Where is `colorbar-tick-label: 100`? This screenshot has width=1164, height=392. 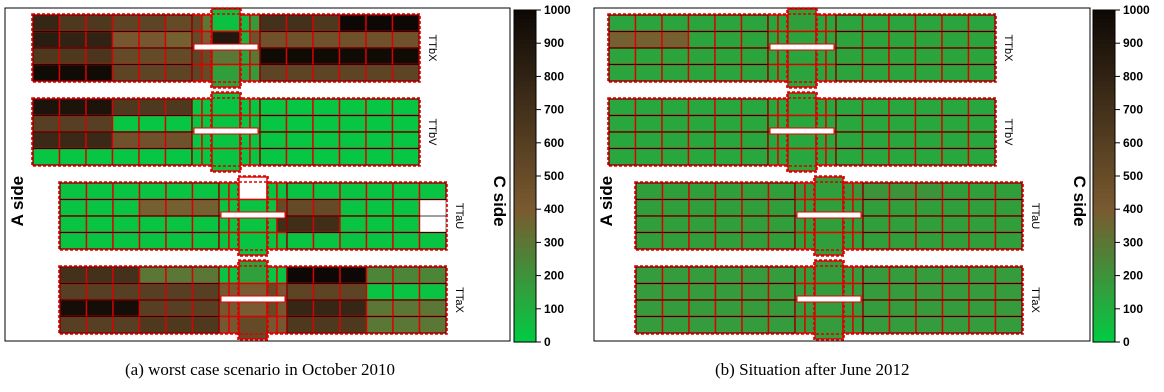
colorbar-tick-label: 100 is located at coordinates (554, 309).